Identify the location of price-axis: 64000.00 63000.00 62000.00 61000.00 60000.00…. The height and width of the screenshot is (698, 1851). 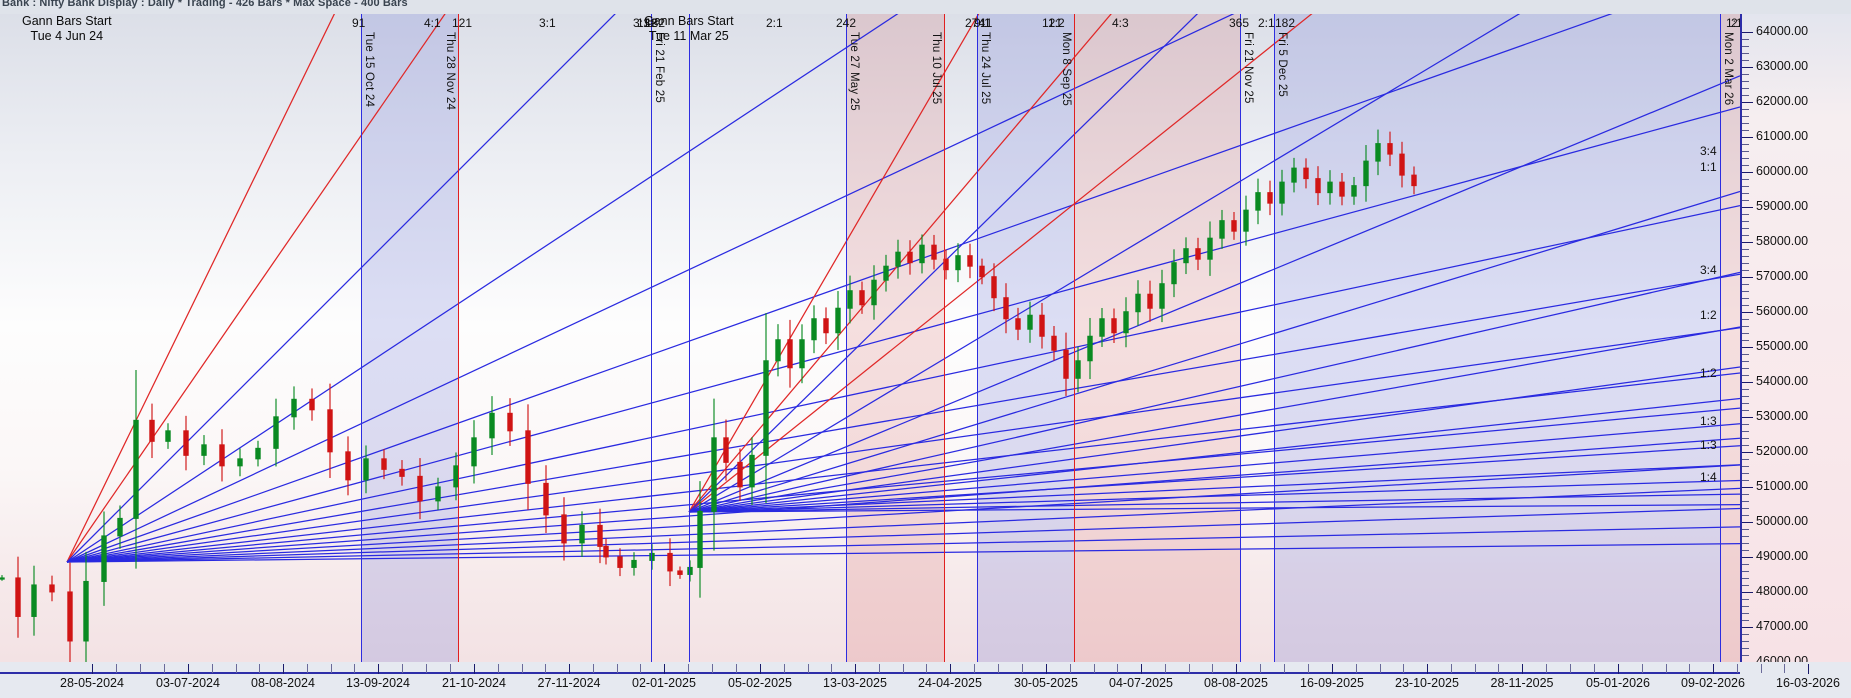
(1795, 338).